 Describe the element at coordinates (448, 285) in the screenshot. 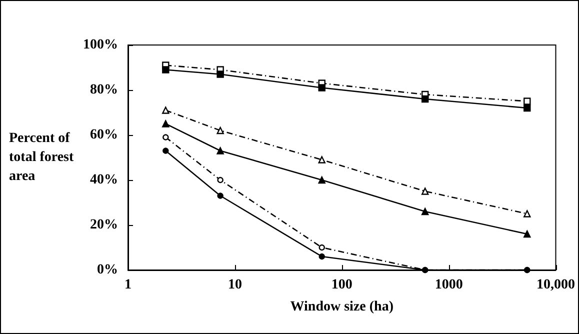

I see `x-tick-label: 1000` at that location.